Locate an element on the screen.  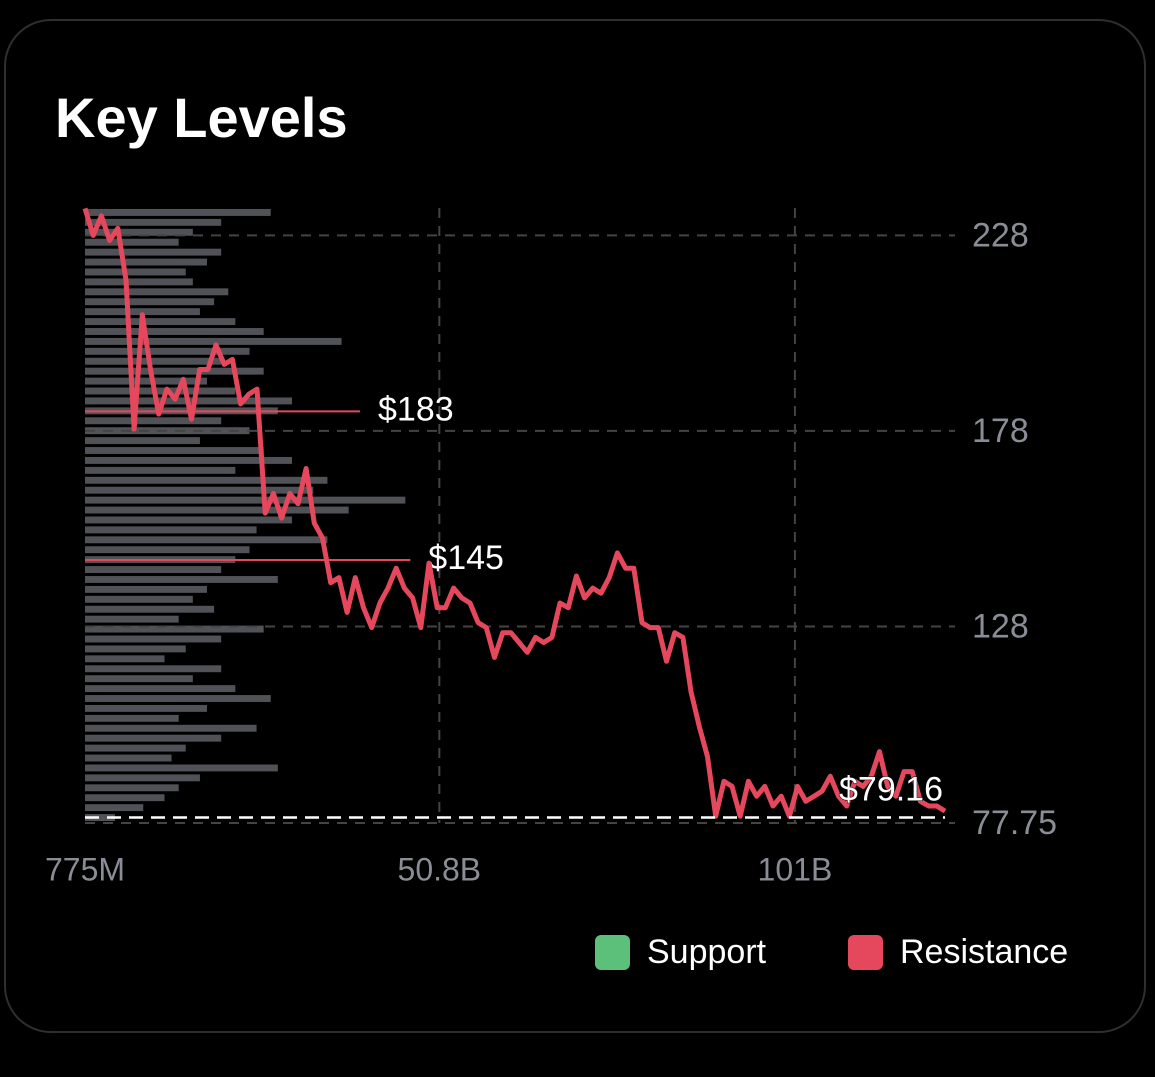
y-tick-label: 128 is located at coordinates (1000, 626).